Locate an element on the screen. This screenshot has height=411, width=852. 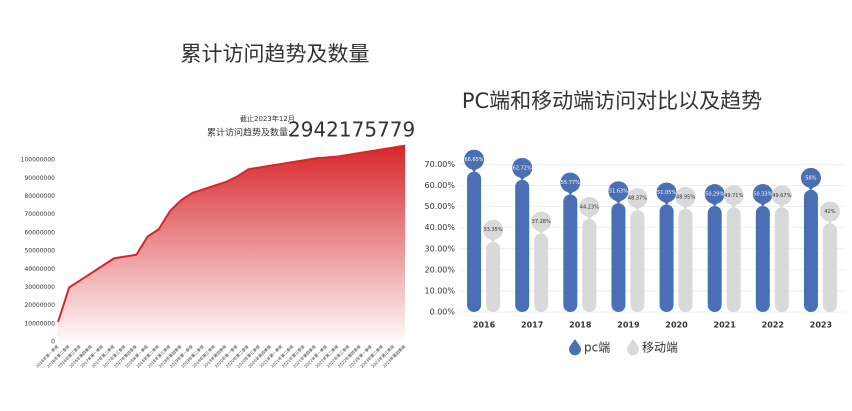
value-label: 48.37% is located at coordinates (637, 199).